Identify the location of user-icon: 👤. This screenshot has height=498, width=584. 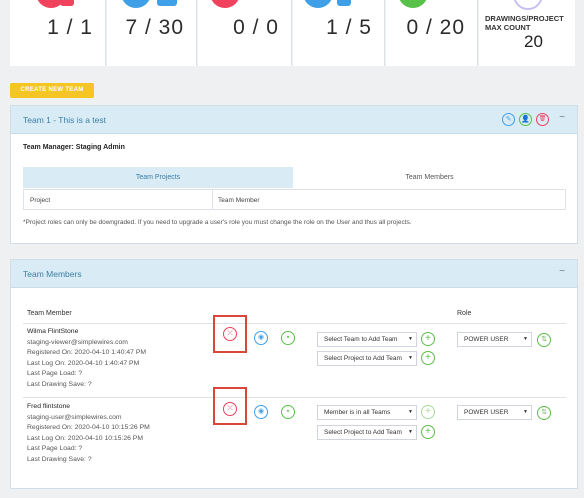
(525, 119).